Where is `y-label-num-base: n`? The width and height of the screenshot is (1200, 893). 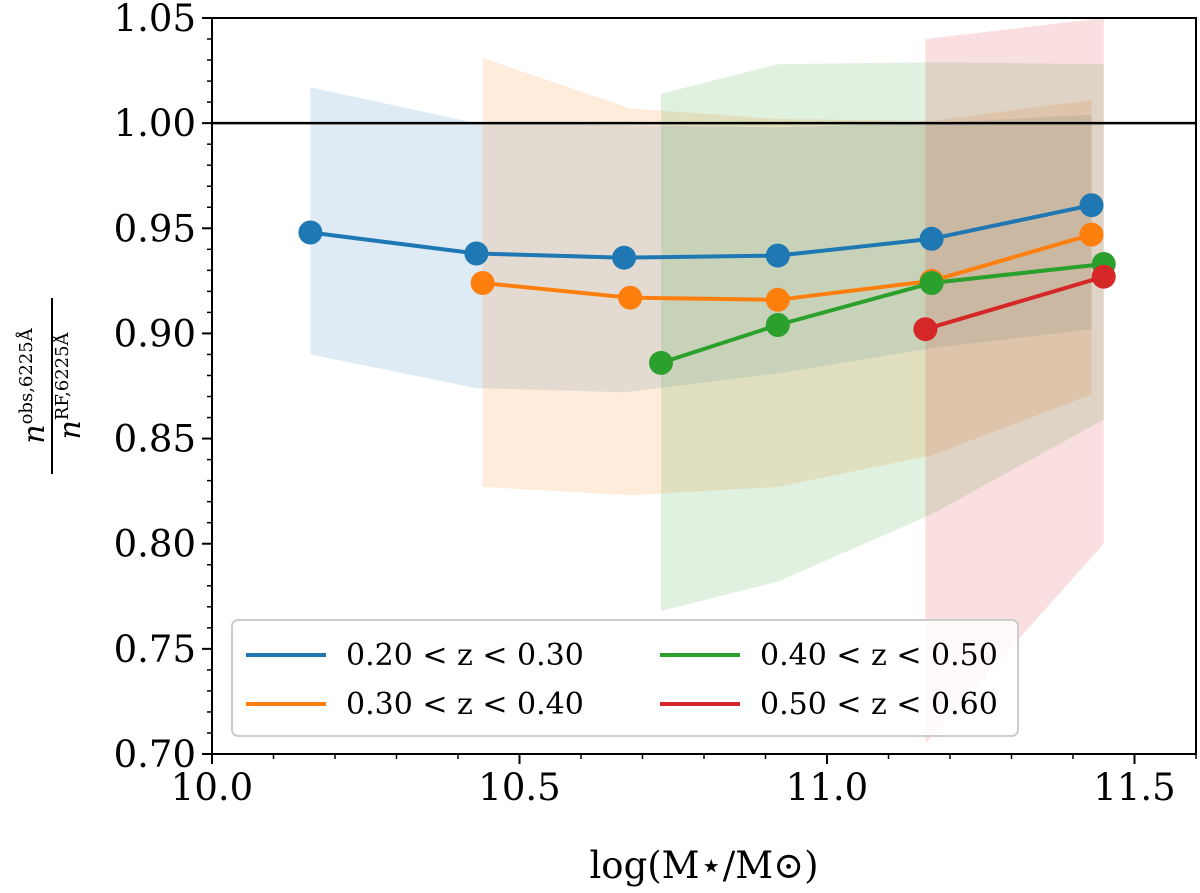 y-label-num-base: n is located at coordinates (34, 433).